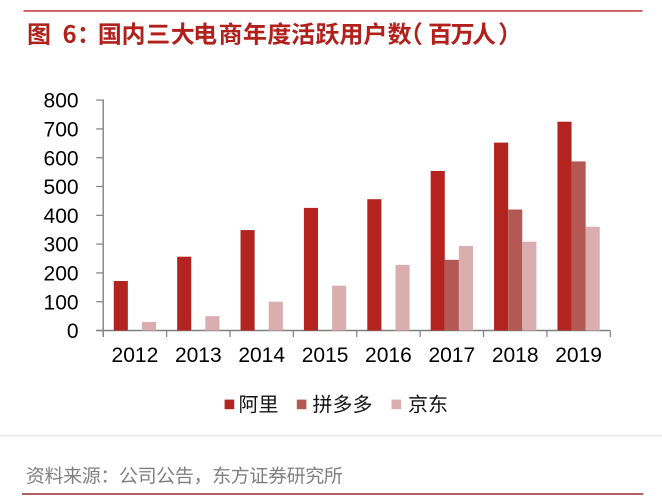 This screenshot has width=662, height=502. What do you see at coordinates (61, 302) in the screenshot?
I see `svg-text: 100` at bounding box center [61, 302].